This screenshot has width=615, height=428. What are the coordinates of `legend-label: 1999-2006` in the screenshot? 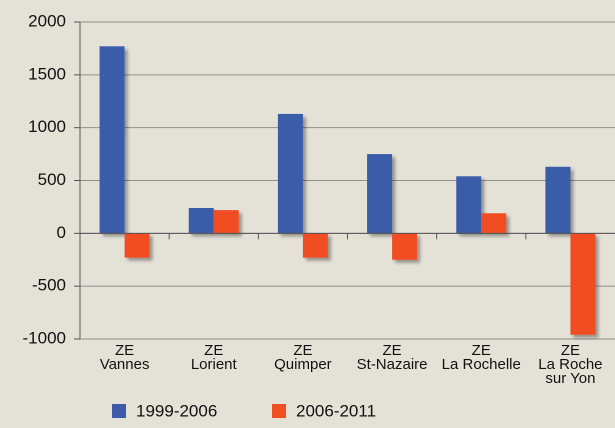 It's located at (176, 410).